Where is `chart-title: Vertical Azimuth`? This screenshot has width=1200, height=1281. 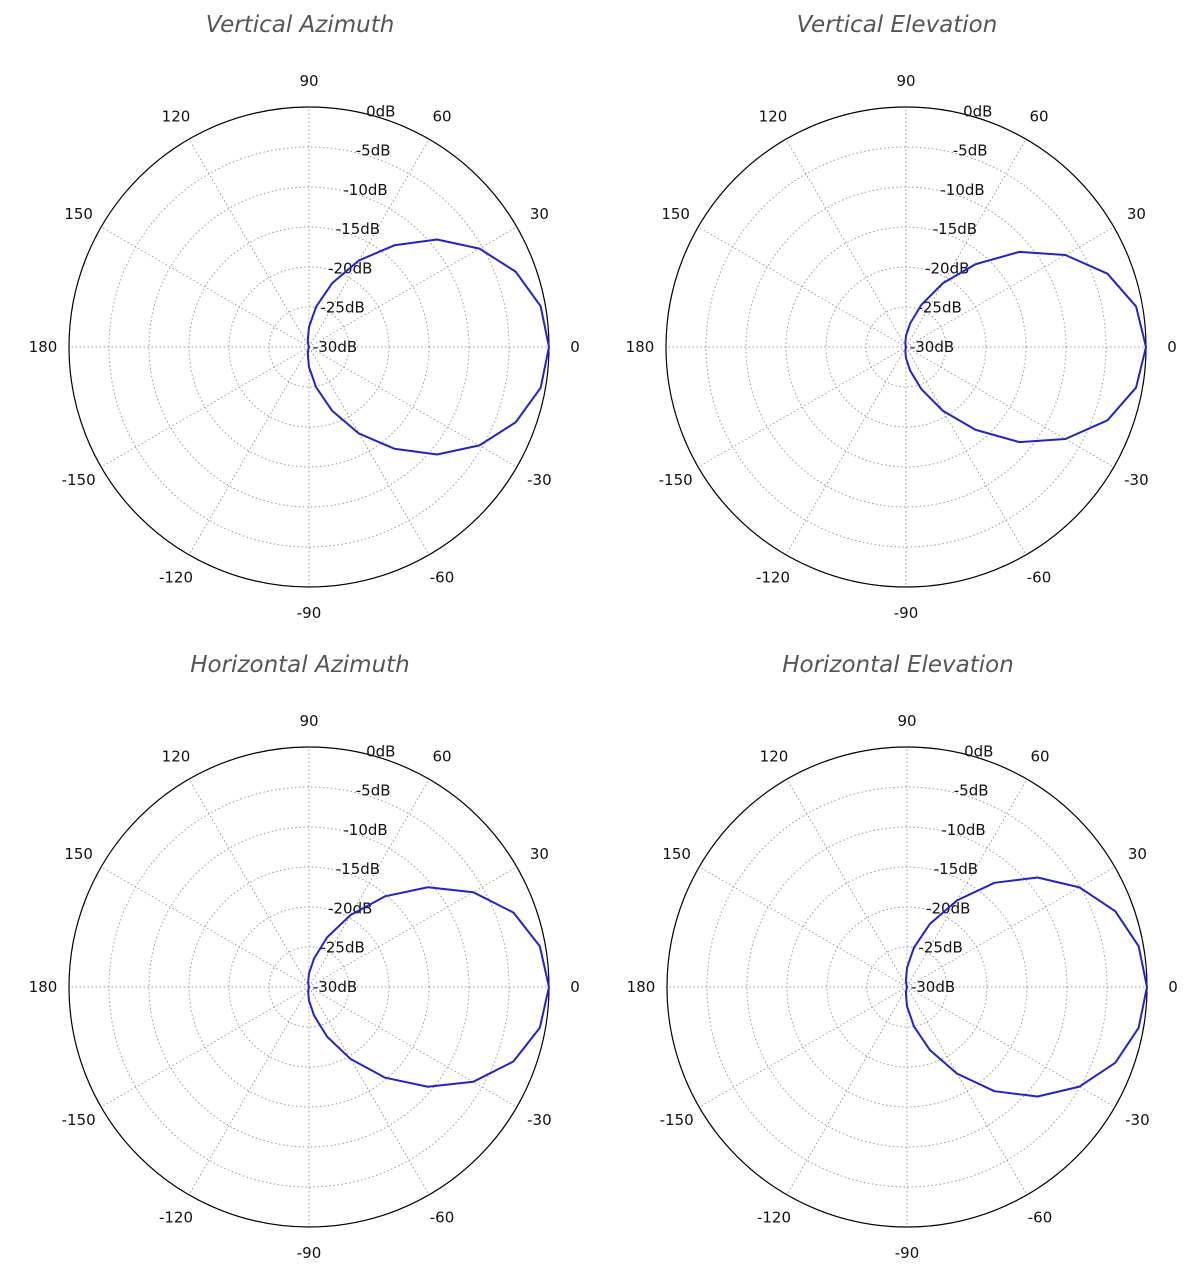 chart-title: Vertical Azimuth is located at coordinates (300, 25).